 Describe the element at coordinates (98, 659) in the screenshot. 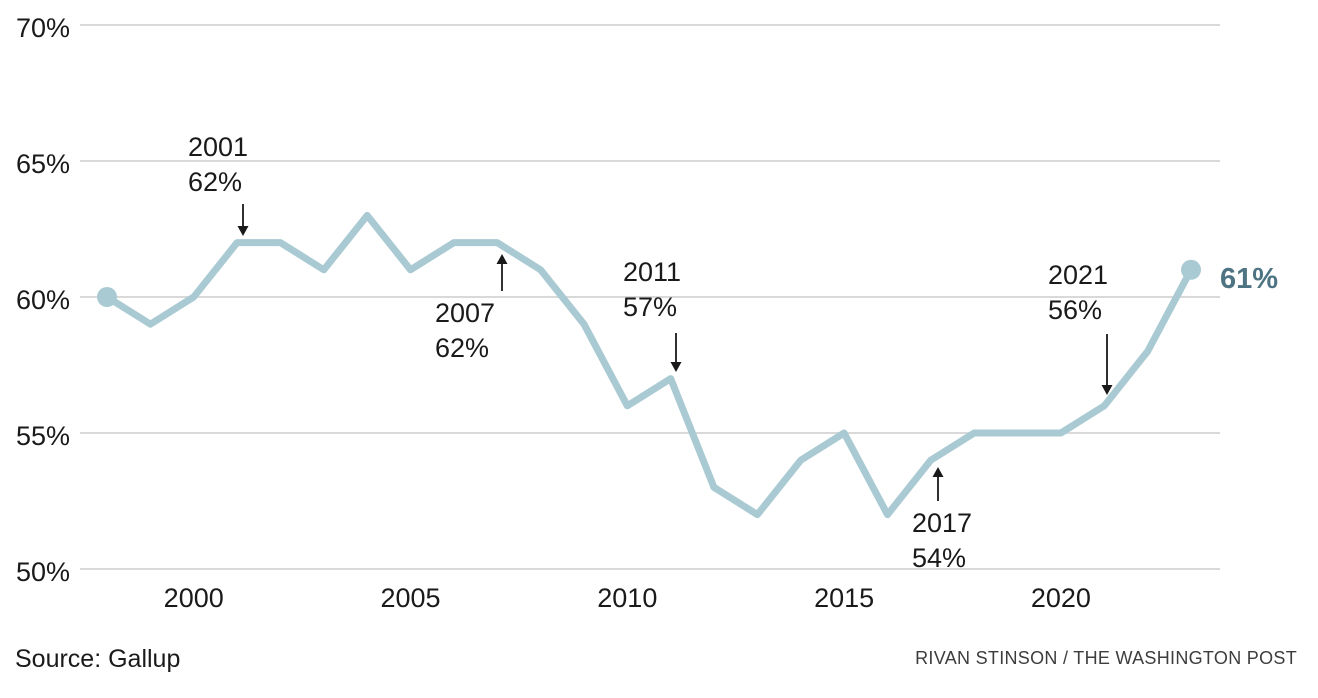

I see `source-label: Source: Gallup` at that location.